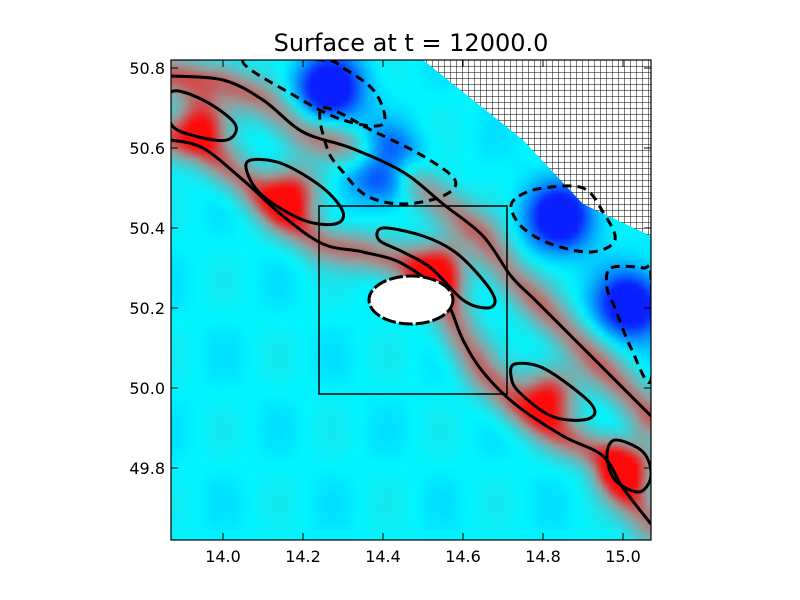 The image size is (800, 600). I want to click on x-tick-label: 14.6, so click(463, 556).